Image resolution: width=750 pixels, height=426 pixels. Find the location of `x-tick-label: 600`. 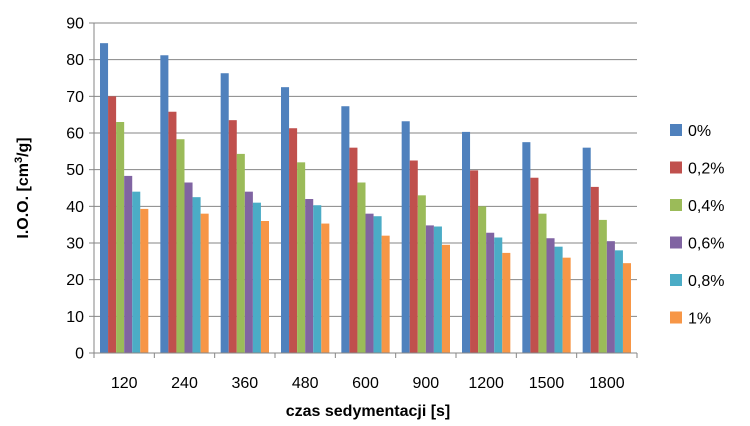

x-tick-label: 600 is located at coordinates (365, 383).